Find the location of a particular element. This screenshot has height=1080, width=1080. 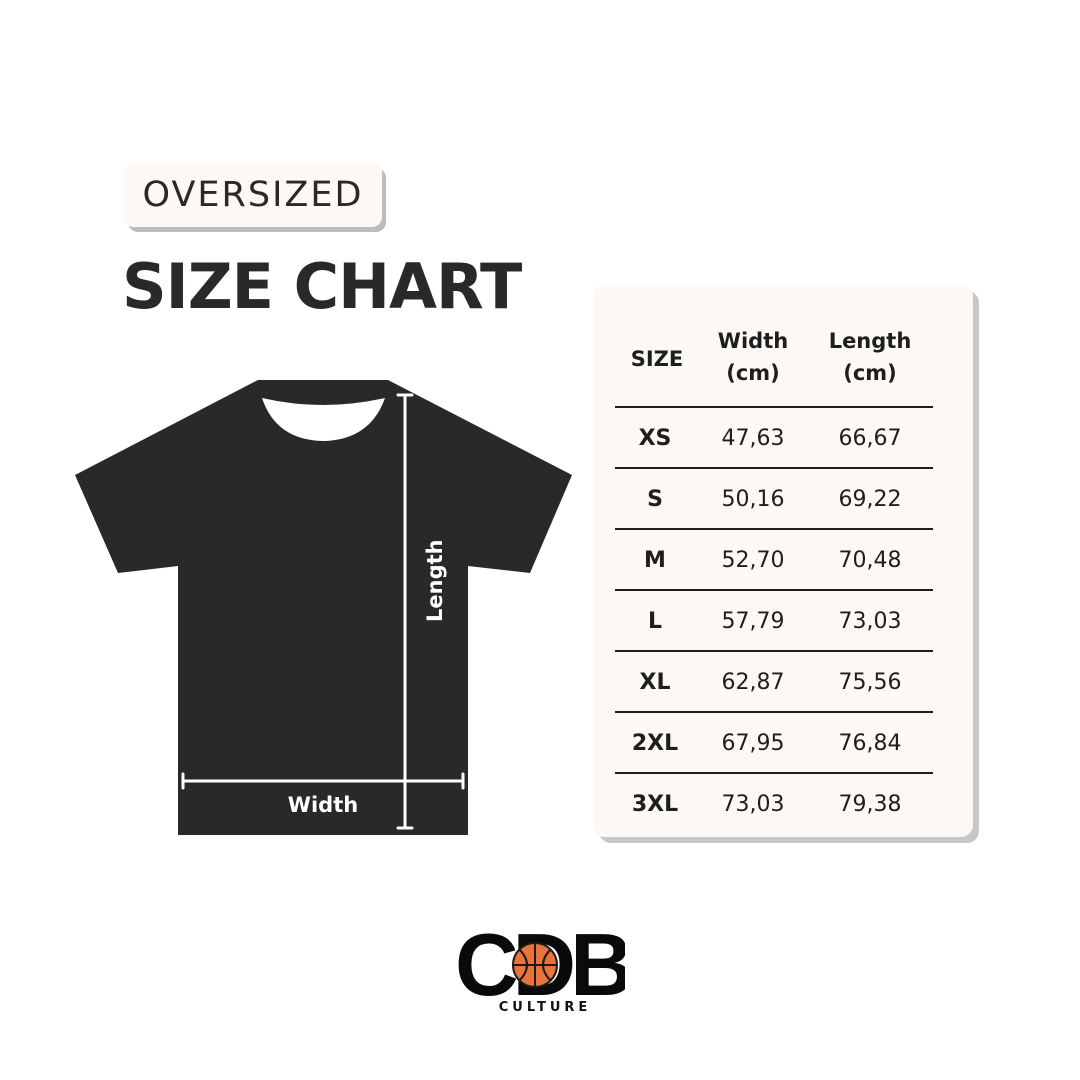

header-width-line1: Width is located at coordinates (753, 341).